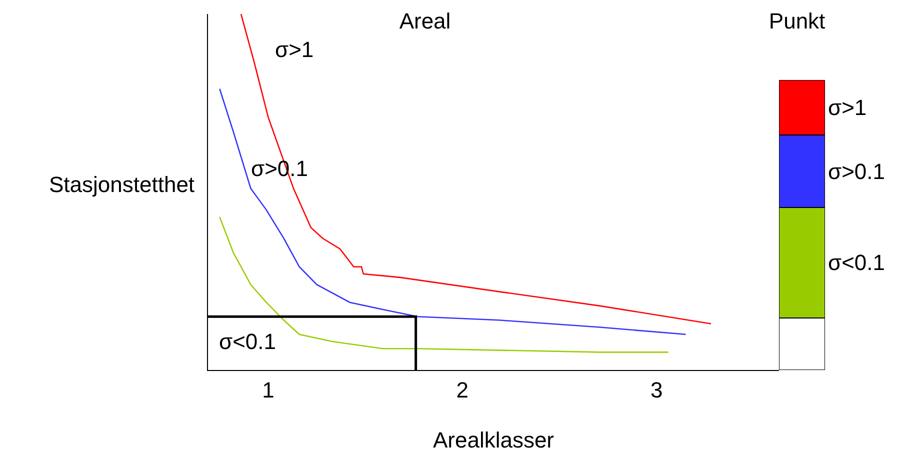  What do you see at coordinates (247, 341) in the screenshot?
I see `annotation: σ<0.1` at bounding box center [247, 341].